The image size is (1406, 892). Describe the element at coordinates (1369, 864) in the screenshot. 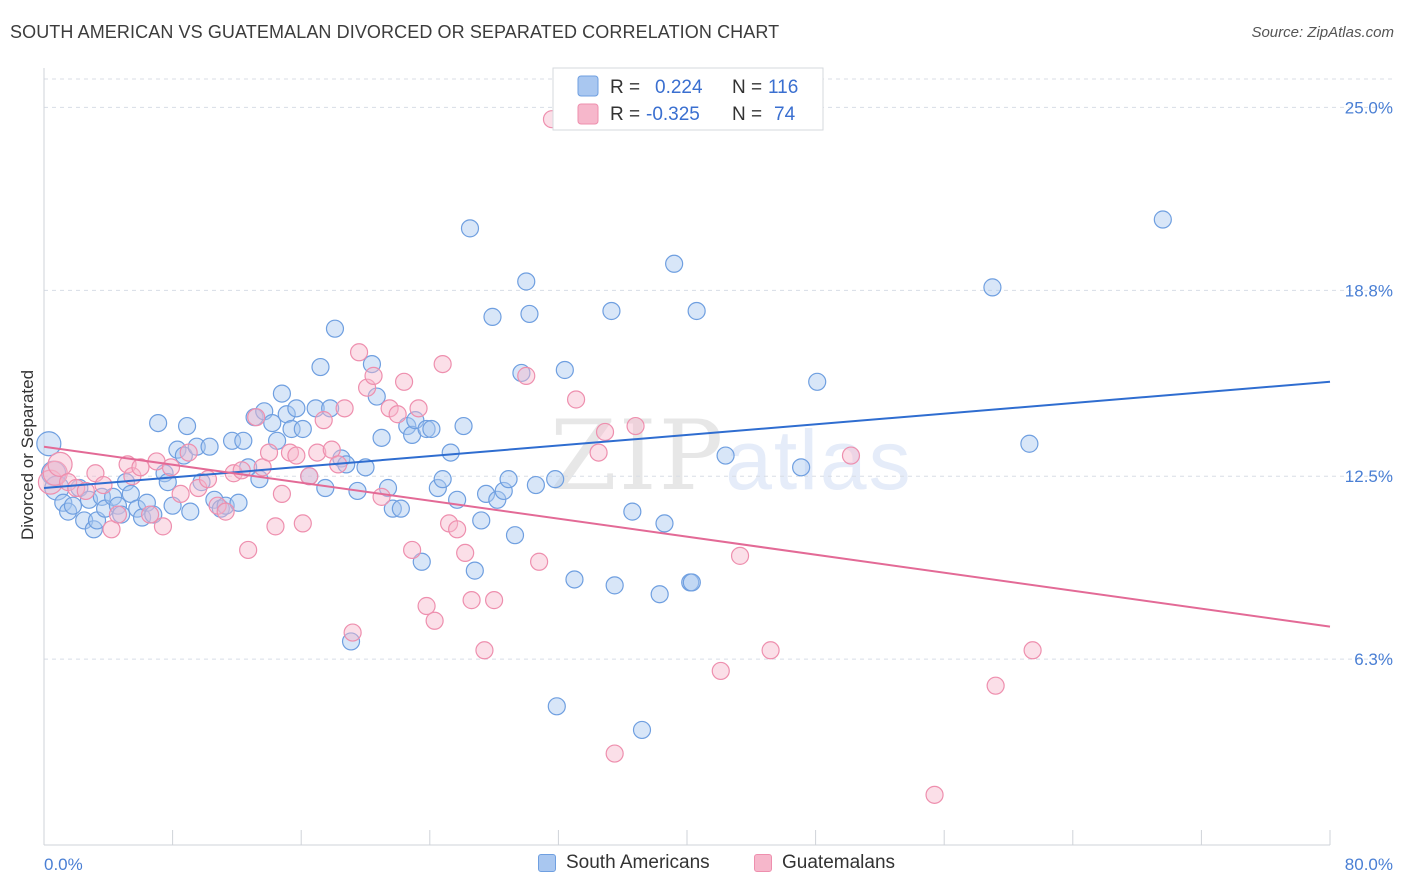

I see `x-tick-label-1: 80.0%` at that location.